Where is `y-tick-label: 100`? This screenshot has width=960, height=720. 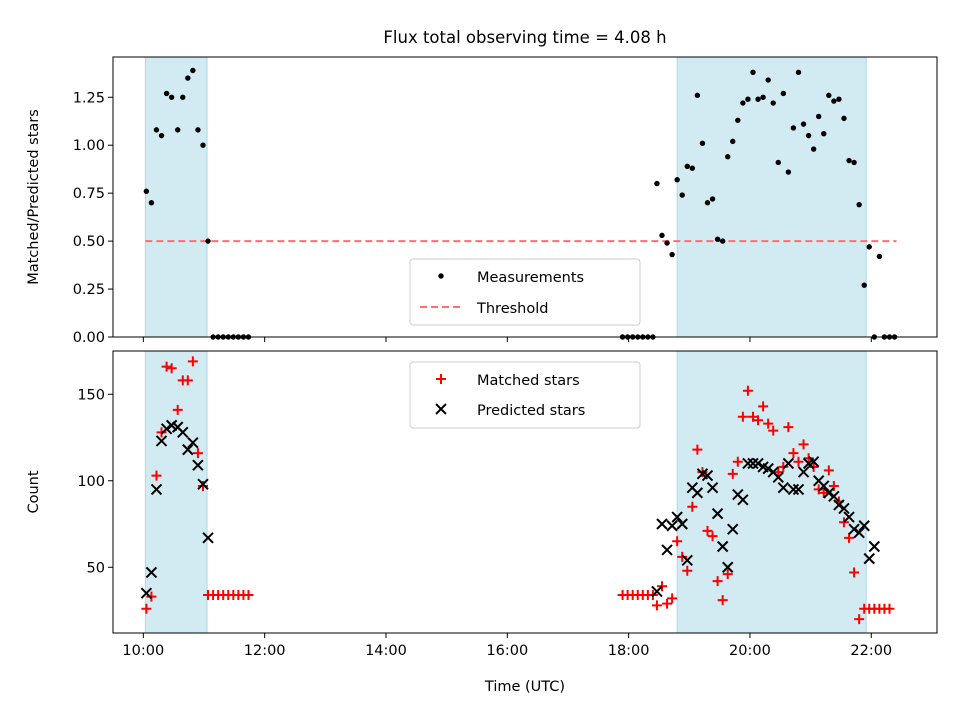 y-tick-label: 100 is located at coordinates (91, 482).